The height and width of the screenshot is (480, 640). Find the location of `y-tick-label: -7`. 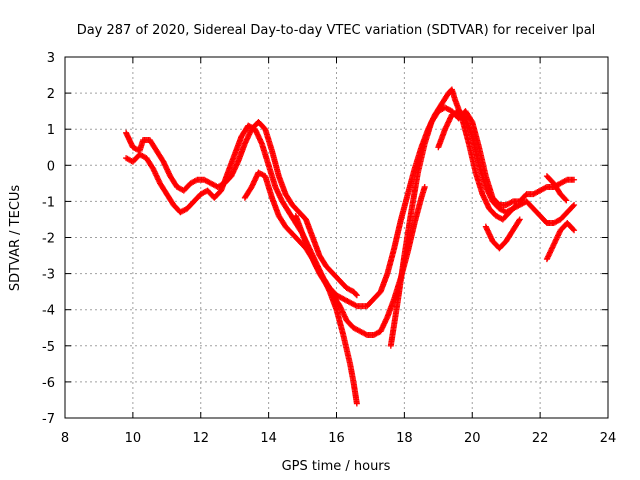

y-tick-label: -7 is located at coordinates (48, 419).